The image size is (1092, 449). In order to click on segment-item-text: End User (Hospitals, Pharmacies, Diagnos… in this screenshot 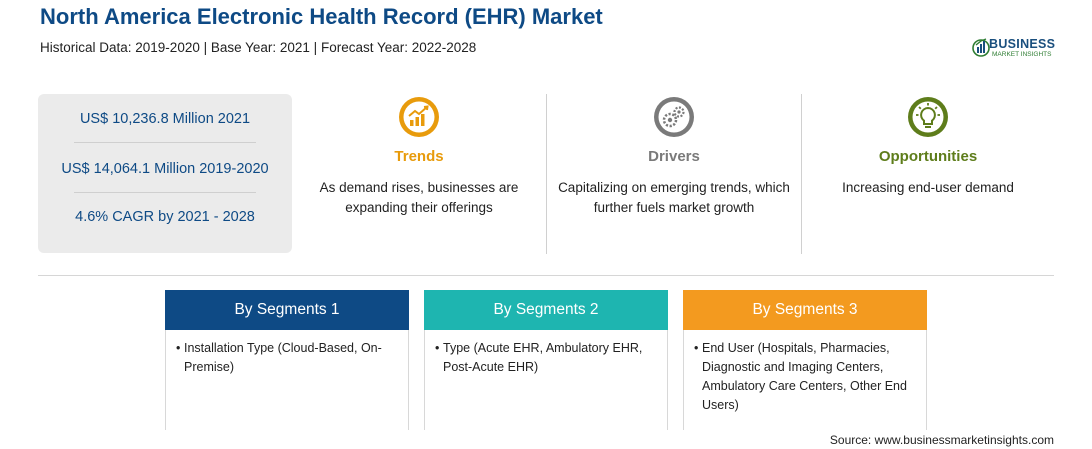, I will do `click(804, 376)`.